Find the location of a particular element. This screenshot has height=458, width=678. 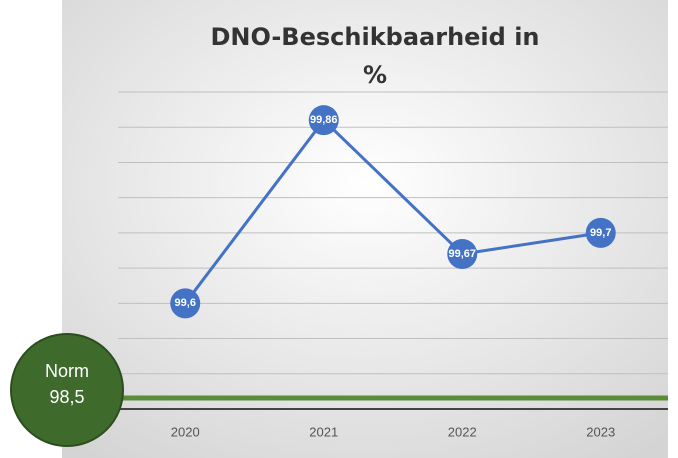

data-label: 99,7 is located at coordinates (600, 233).